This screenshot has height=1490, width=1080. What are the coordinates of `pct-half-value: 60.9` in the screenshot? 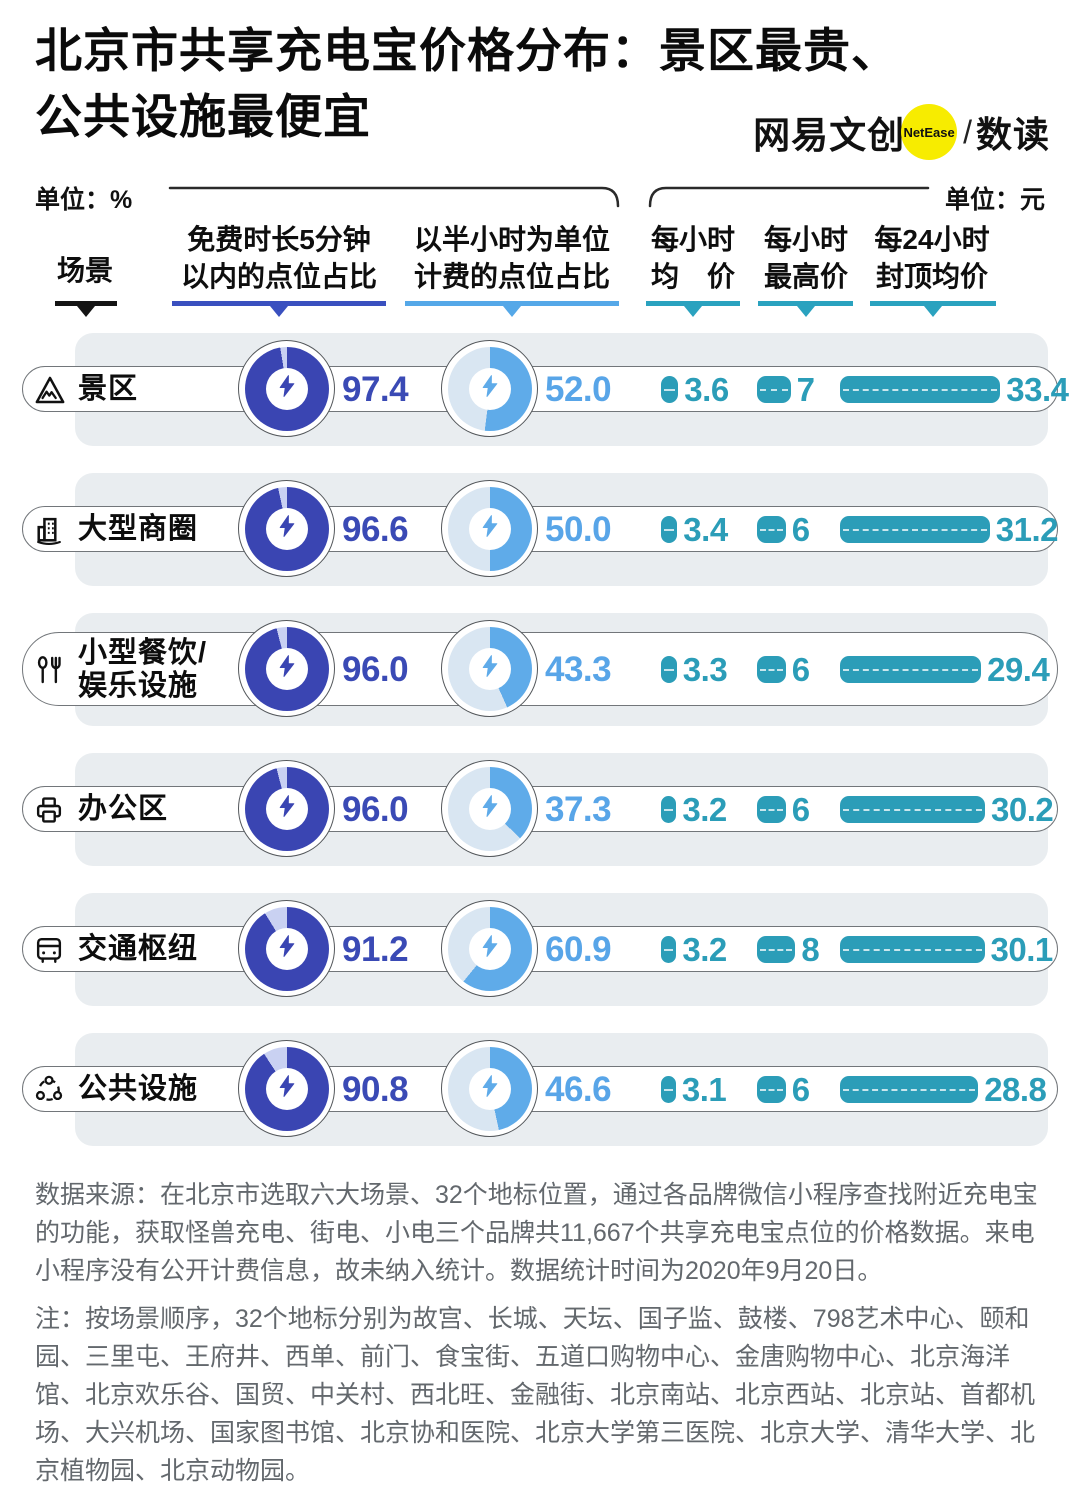 It's located at (578, 949).